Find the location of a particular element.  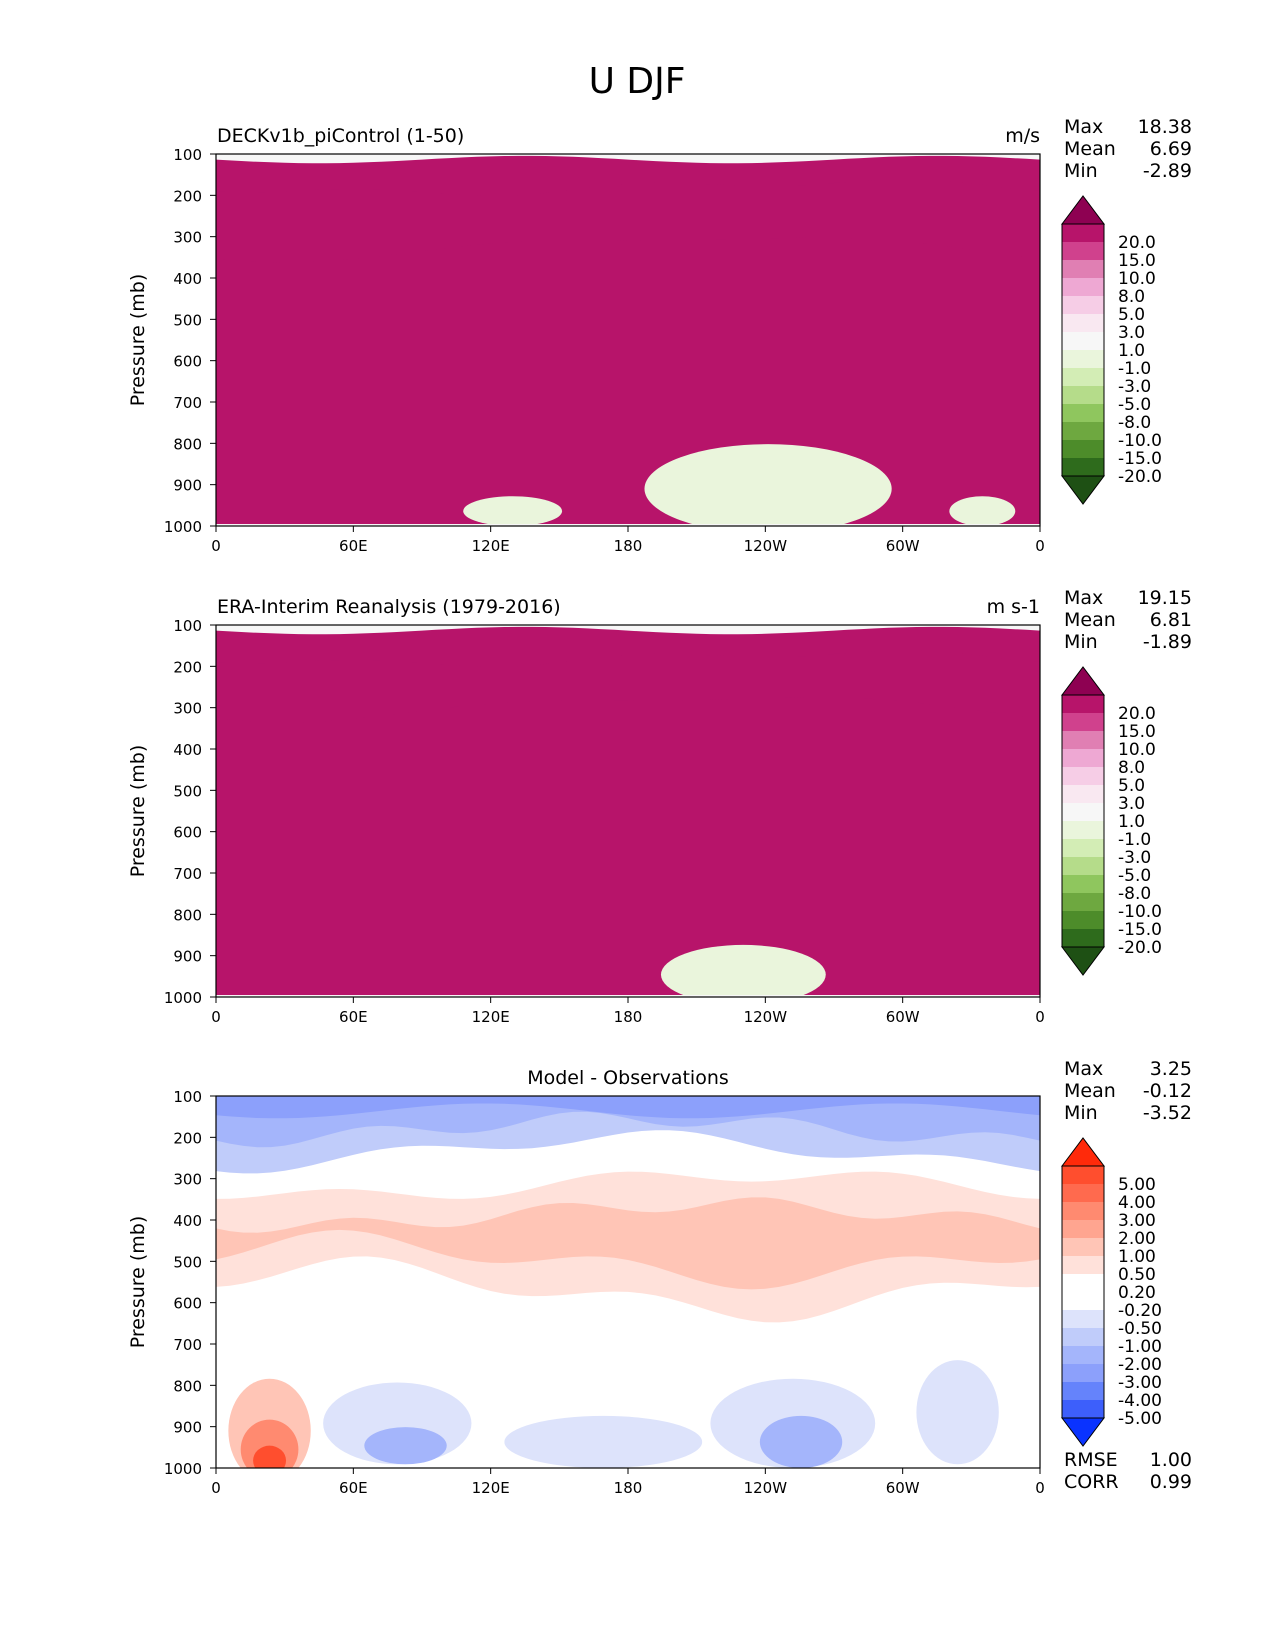

stat-label-min: Min is located at coordinates (1081, 171).